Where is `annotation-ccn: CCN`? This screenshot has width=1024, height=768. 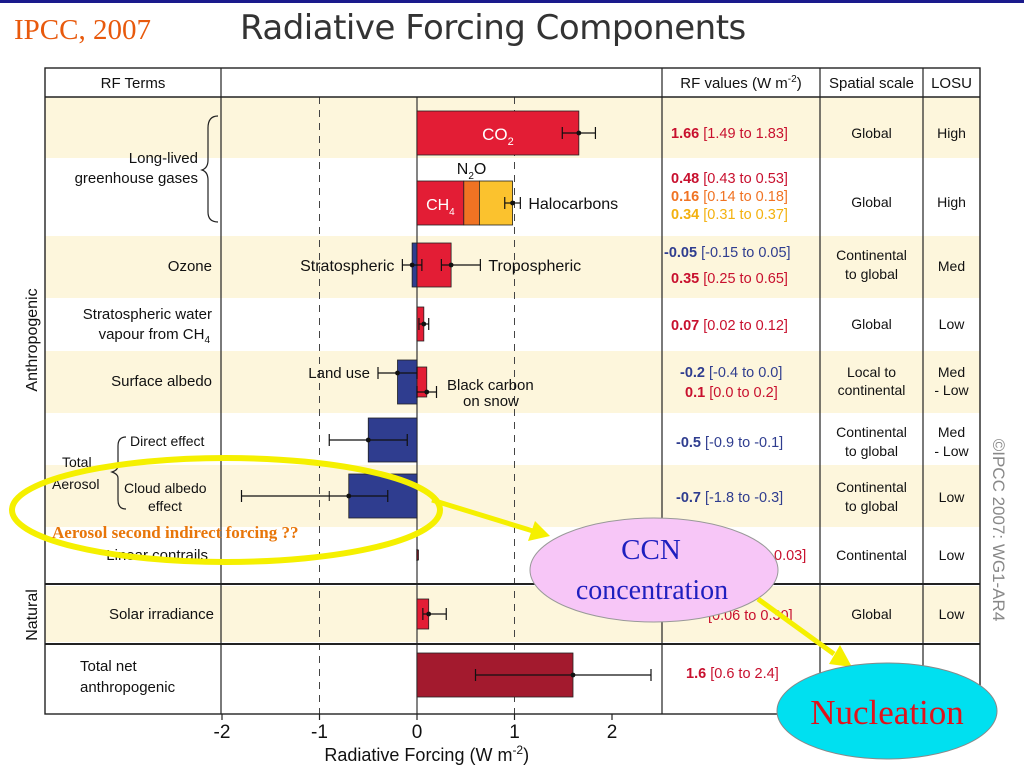 annotation-ccn: CCN is located at coordinates (651, 550).